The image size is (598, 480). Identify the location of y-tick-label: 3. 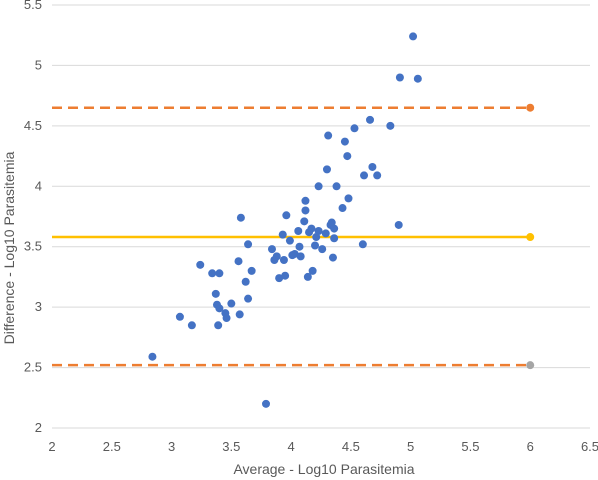
(38, 306).